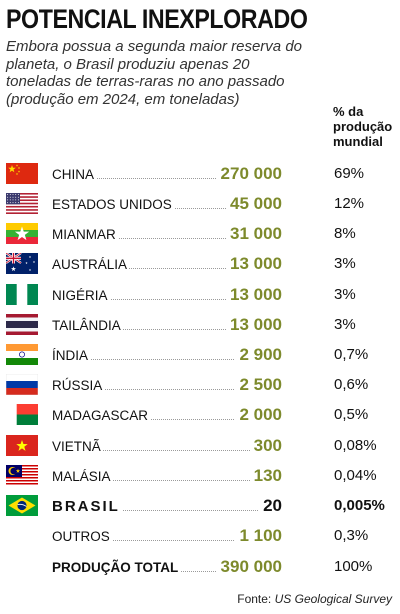  Describe the element at coordinates (22, 414) in the screenshot. I see `madagascar-flag-icon` at that location.